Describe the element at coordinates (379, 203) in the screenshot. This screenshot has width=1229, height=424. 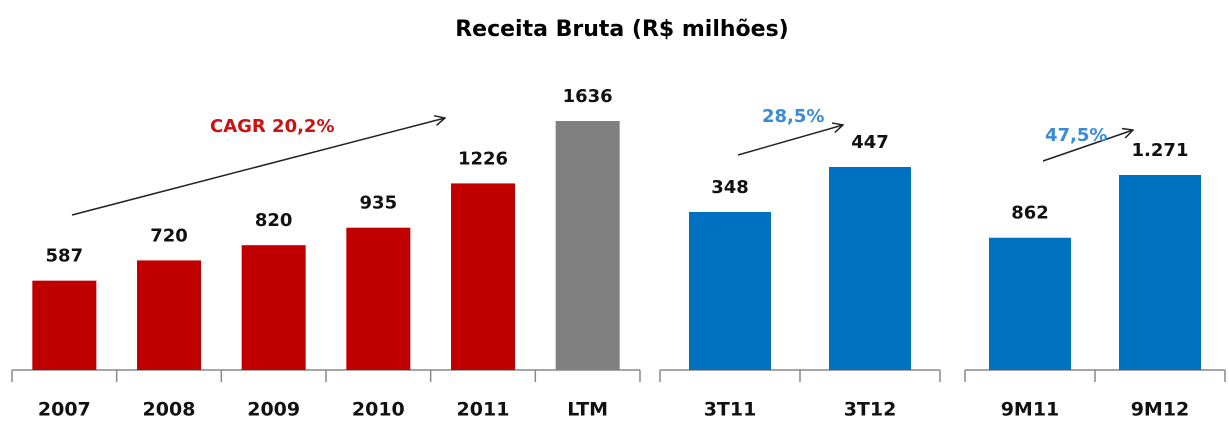
I see `value-label: 935` at that location.